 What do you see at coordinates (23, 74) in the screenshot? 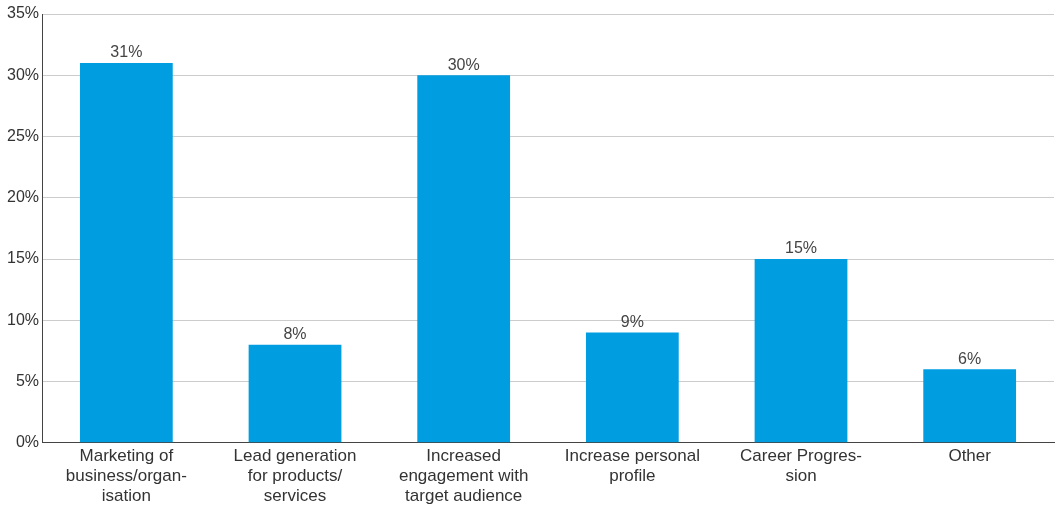
I see `y-tick-label: 30%` at bounding box center [23, 74].